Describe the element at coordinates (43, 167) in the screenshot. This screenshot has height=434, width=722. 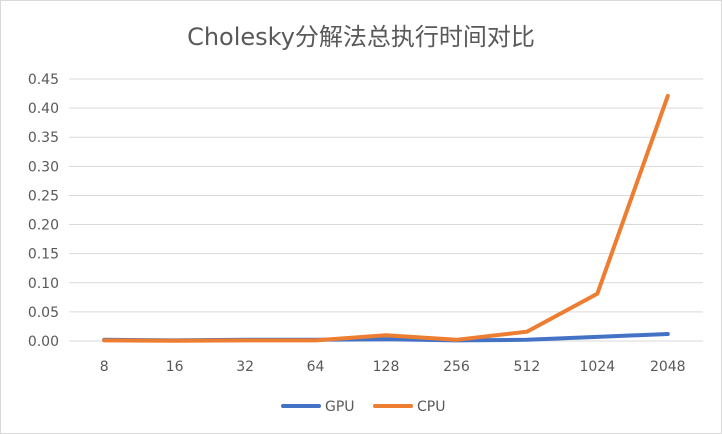
I see `y-tick-label: 0.30` at that location.